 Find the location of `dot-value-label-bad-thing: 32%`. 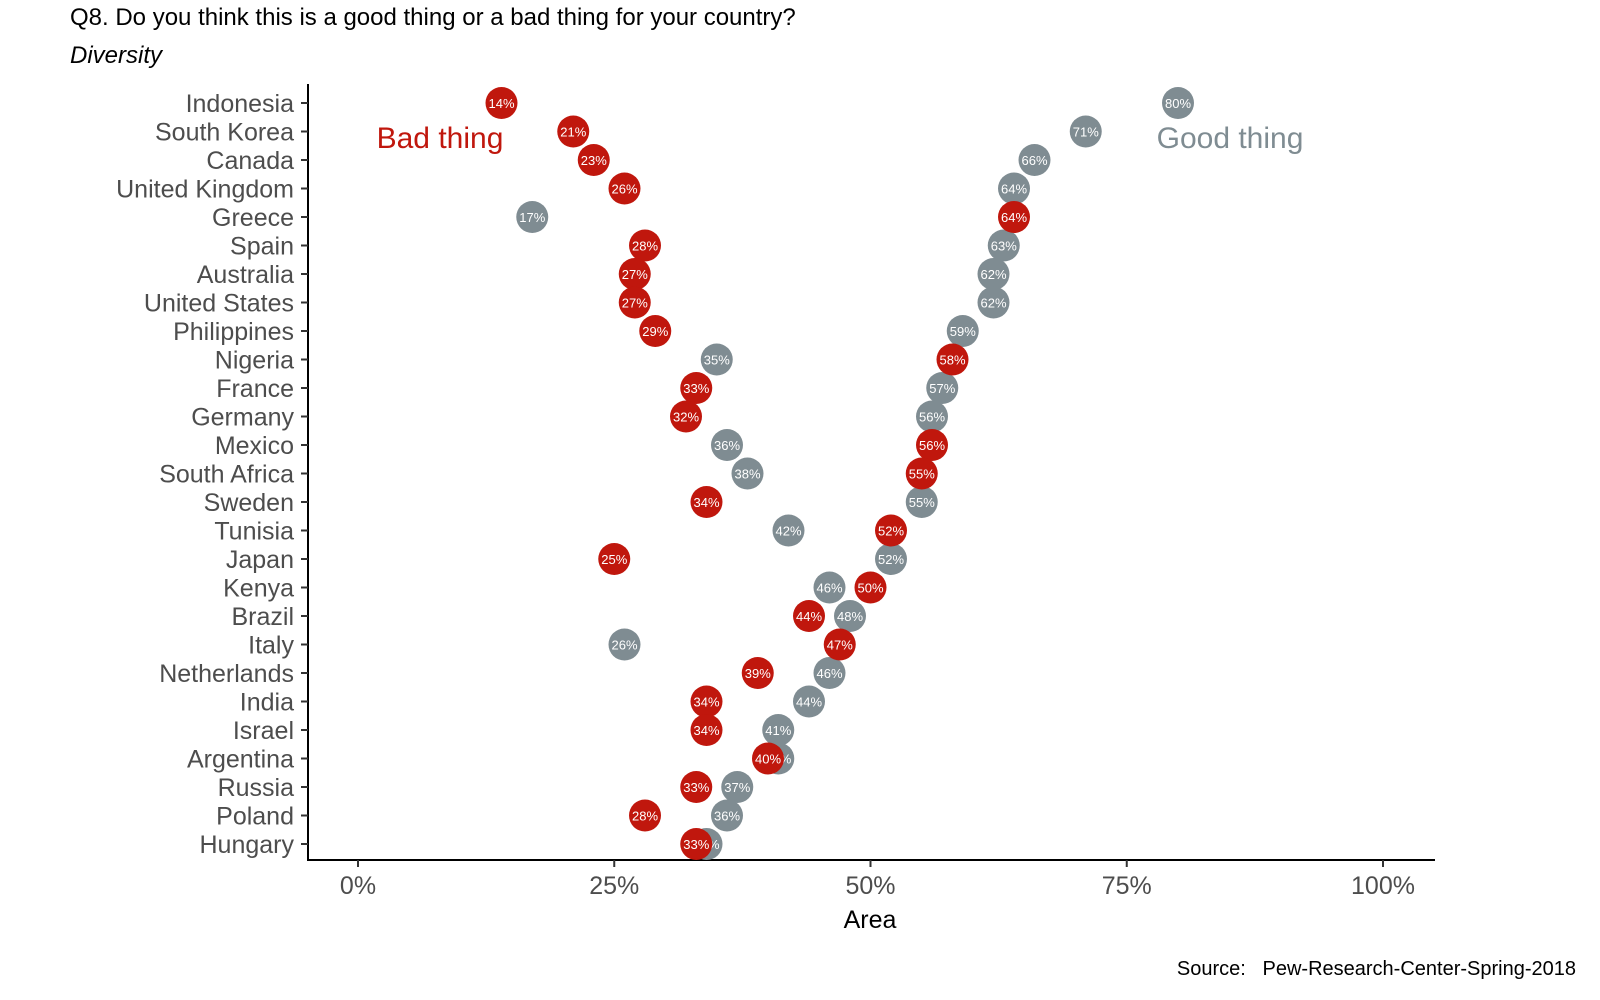

dot-value-label-bad-thing: 32% is located at coordinates (686, 417).